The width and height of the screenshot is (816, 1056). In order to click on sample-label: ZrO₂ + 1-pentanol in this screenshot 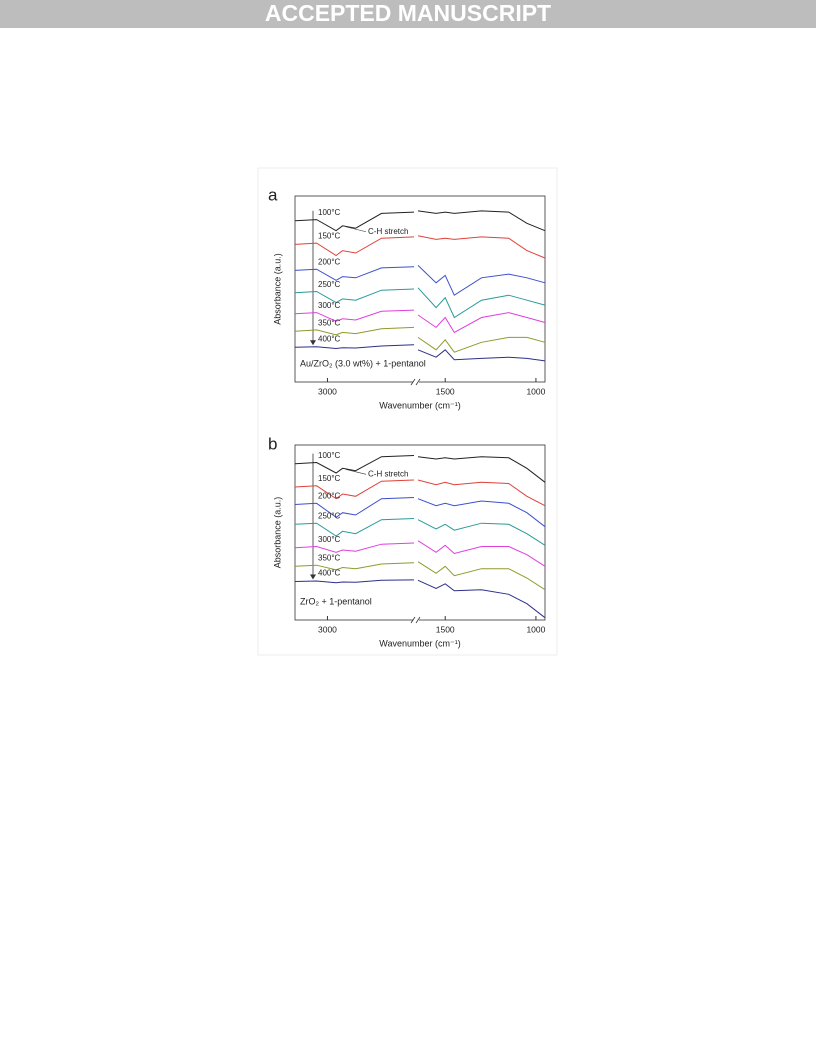, I will do `click(336, 601)`.